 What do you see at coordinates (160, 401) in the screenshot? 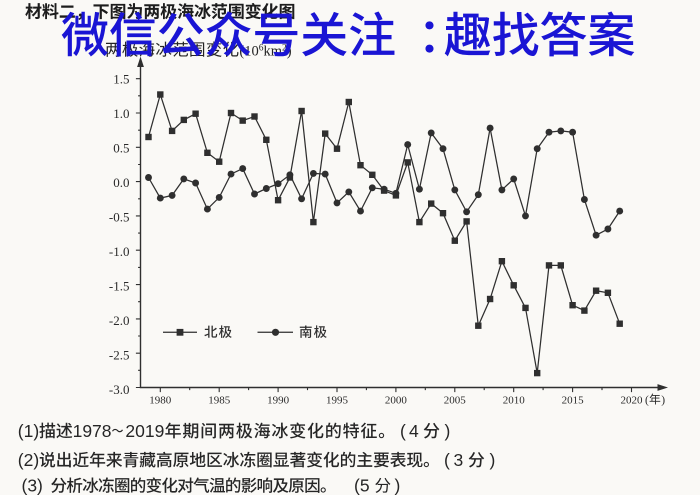
I see `svg-text: 1980` at bounding box center [160, 401].